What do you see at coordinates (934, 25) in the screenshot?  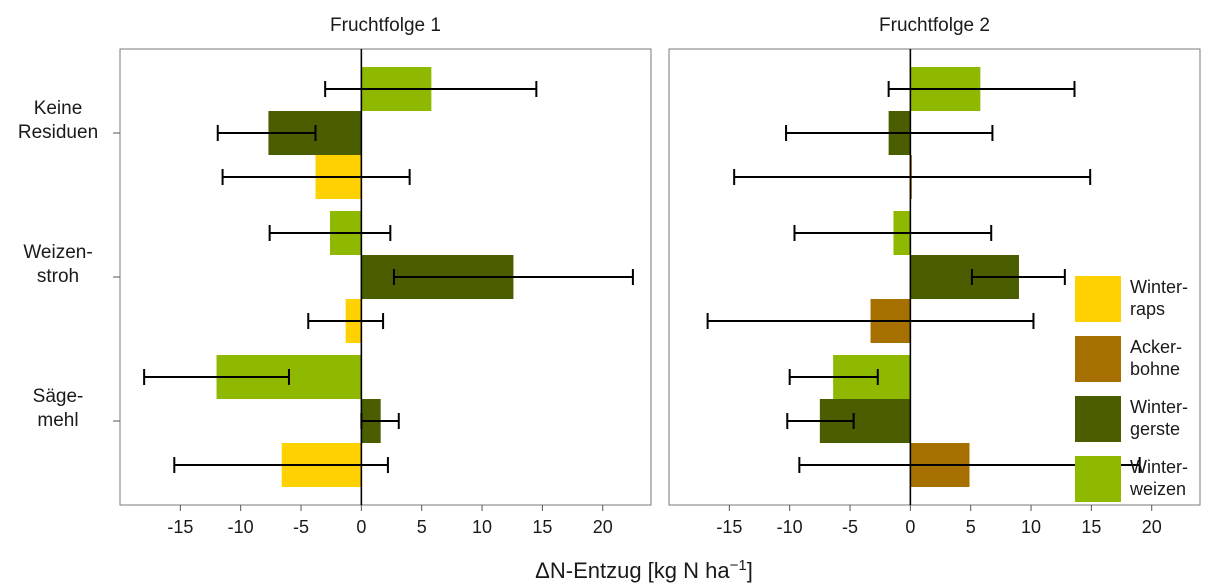 I see `panel-title: Fruchtfolge 2` at bounding box center [934, 25].